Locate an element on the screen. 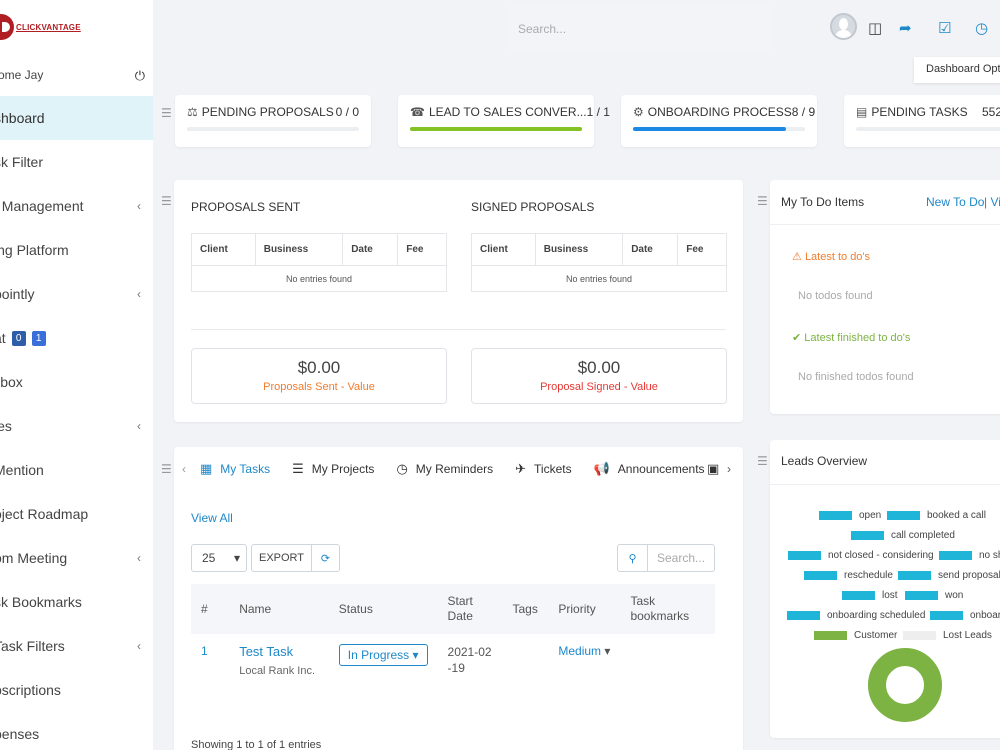 The image size is (1000, 750). warning-icon: ⚠ is located at coordinates (797, 257).